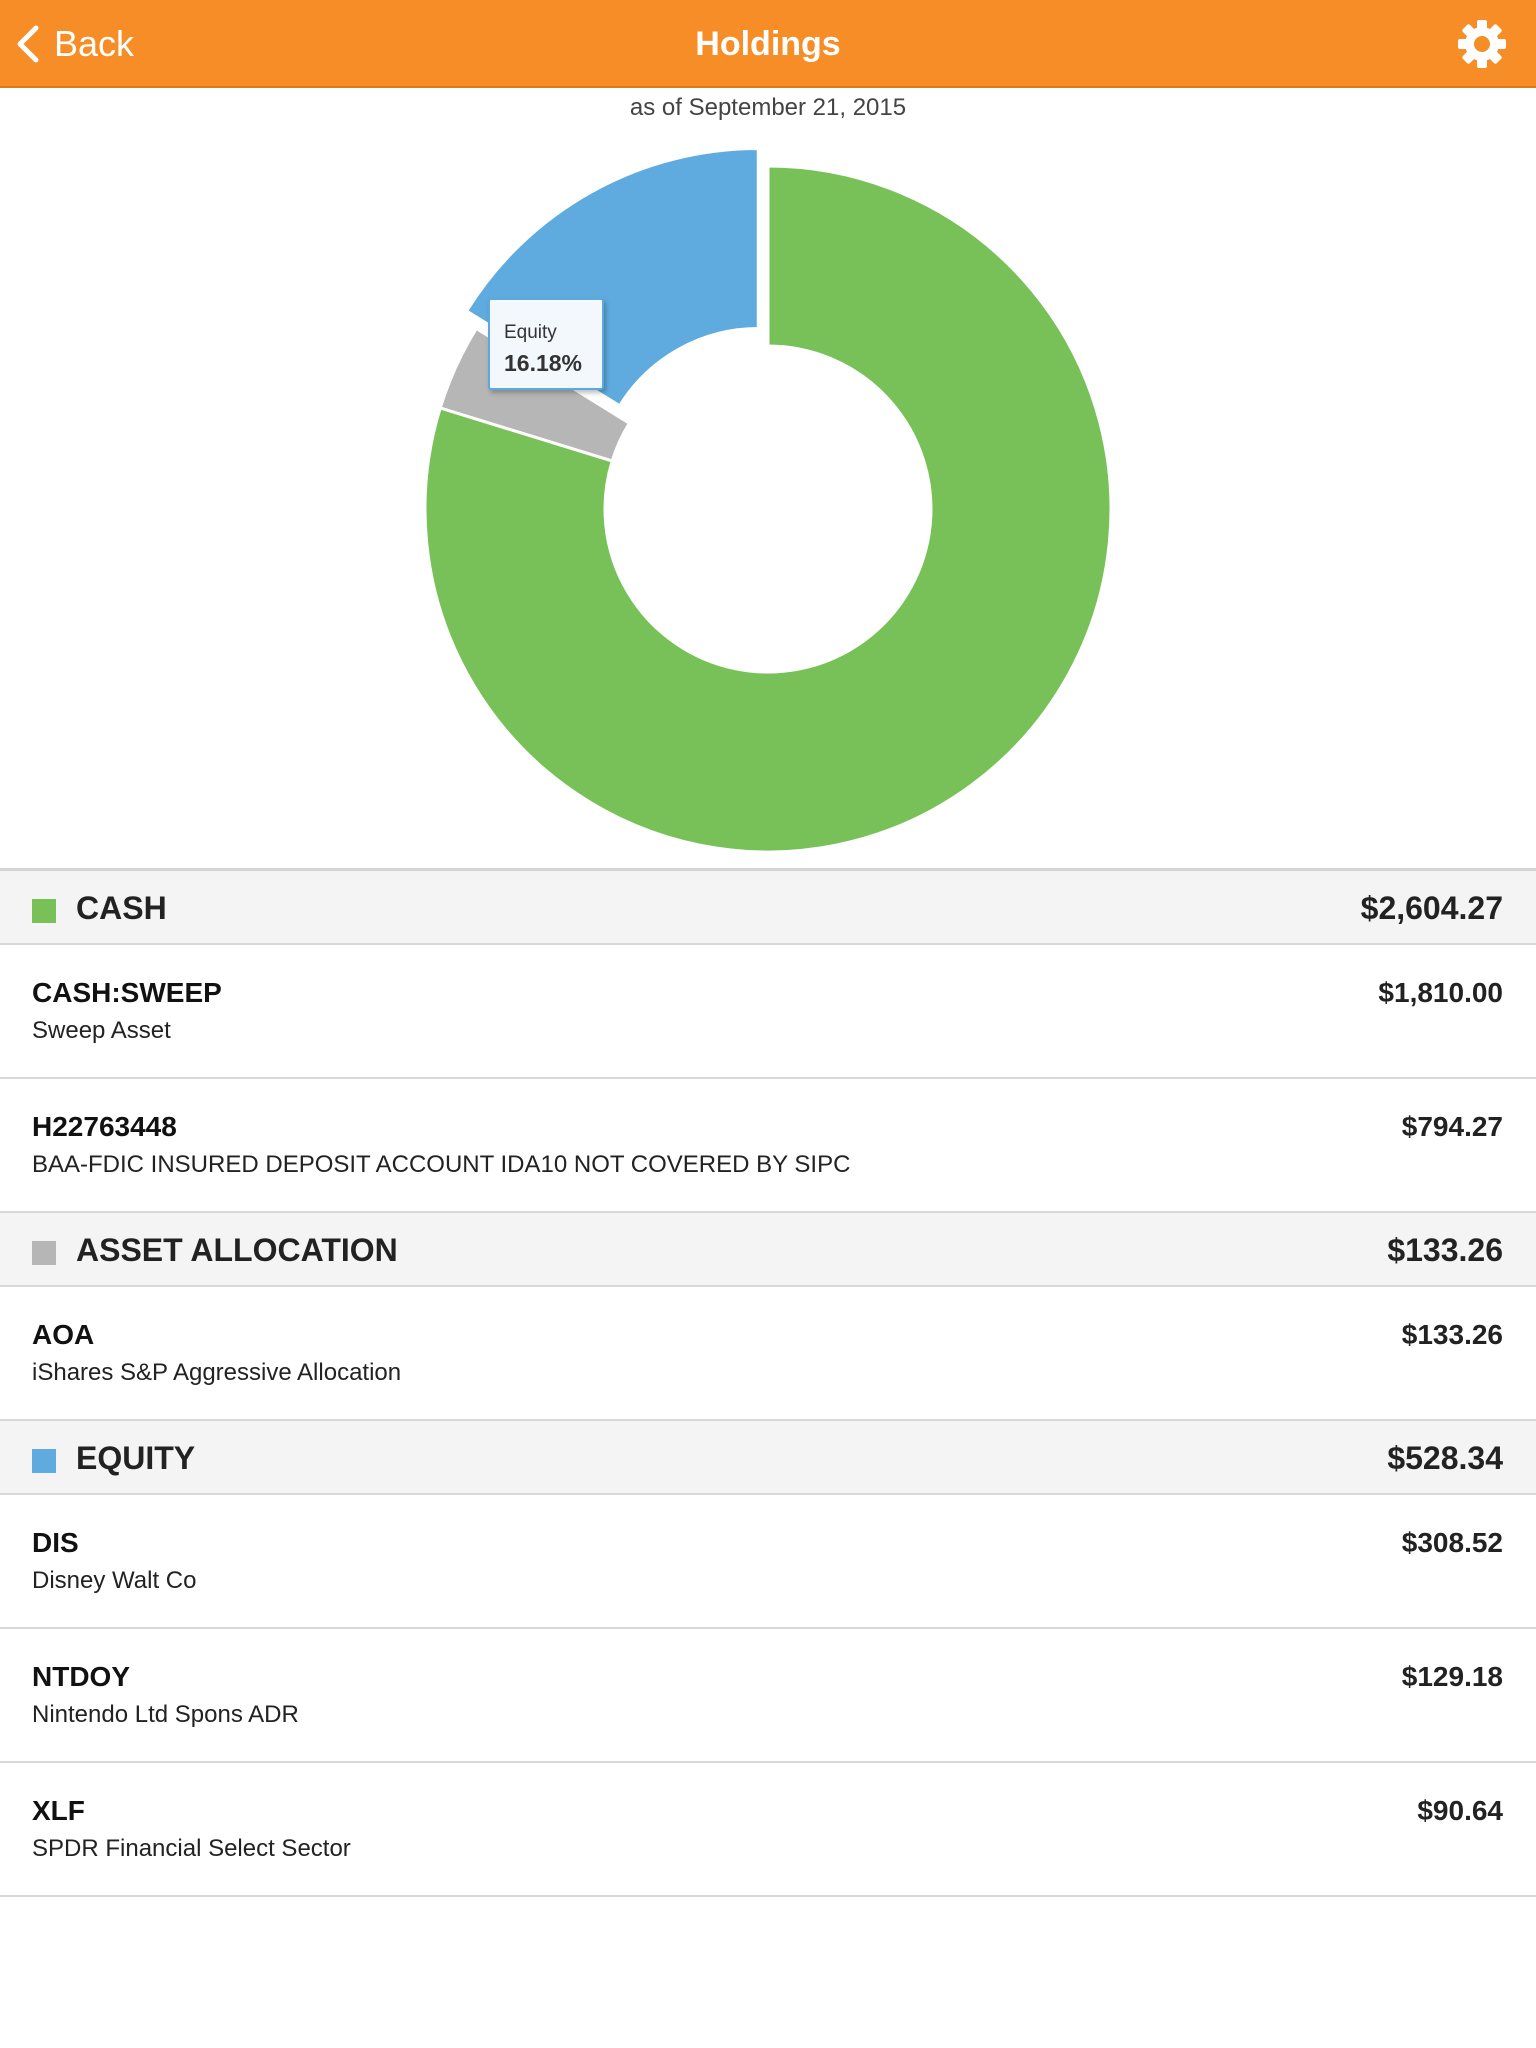 Image resolution: width=1536 pixels, height=2048 pixels. What do you see at coordinates (530, 332) in the screenshot?
I see `tooltip-label: Equity` at bounding box center [530, 332].